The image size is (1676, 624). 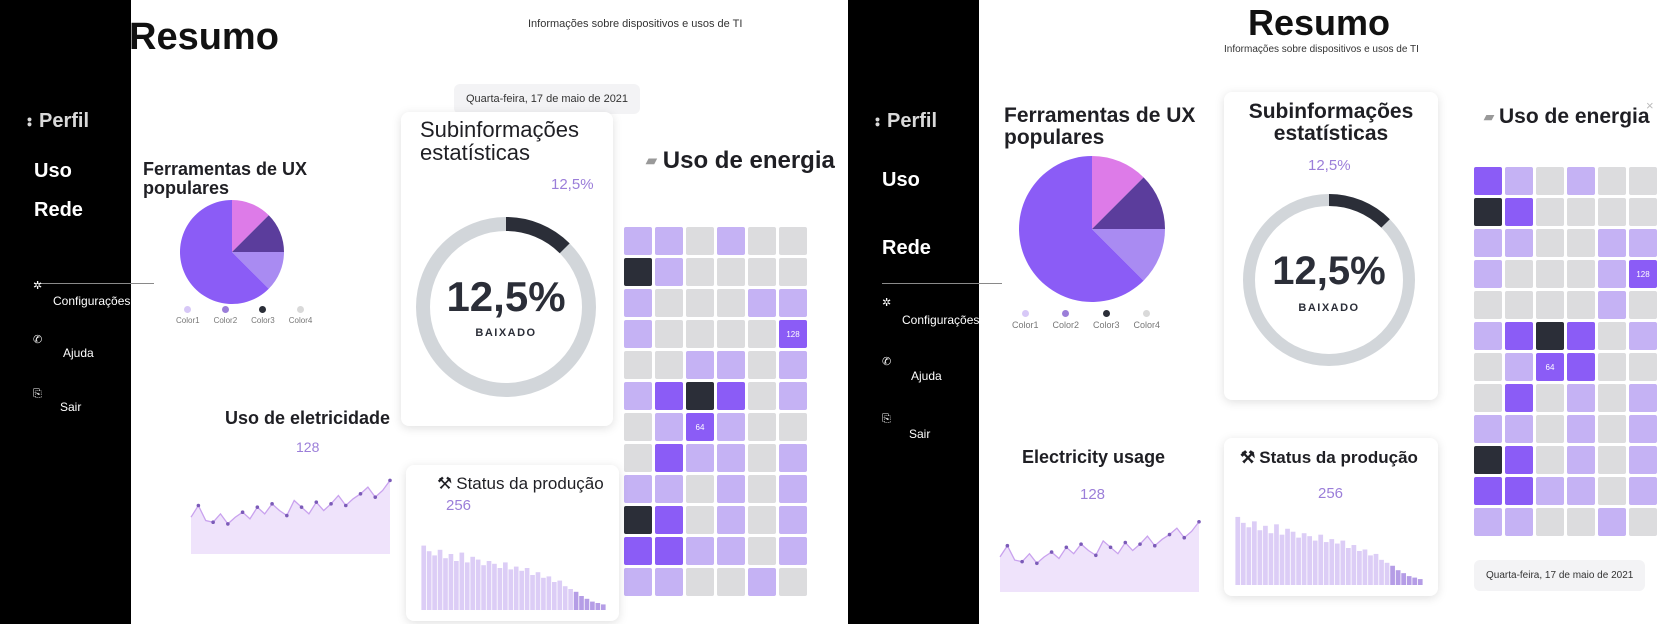 What do you see at coordinates (499, 141) in the screenshot?
I see `stats-title: Subinformações estatísticas` at bounding box center [499, 141].